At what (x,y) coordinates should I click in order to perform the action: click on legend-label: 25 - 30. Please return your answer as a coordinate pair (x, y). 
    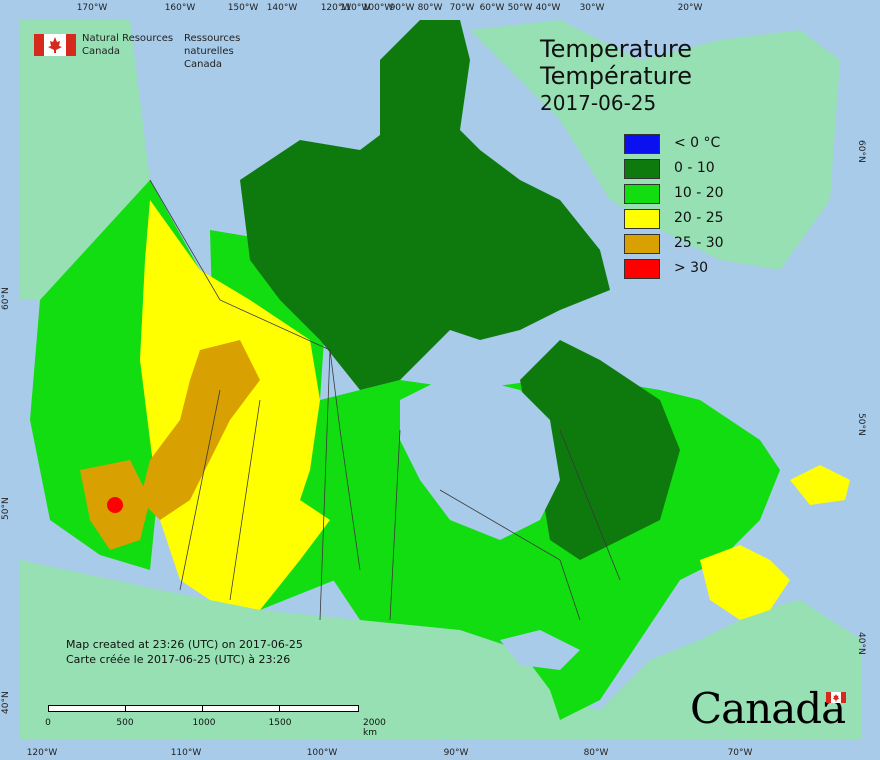
    Looking at the image, I should click on (699, 243).